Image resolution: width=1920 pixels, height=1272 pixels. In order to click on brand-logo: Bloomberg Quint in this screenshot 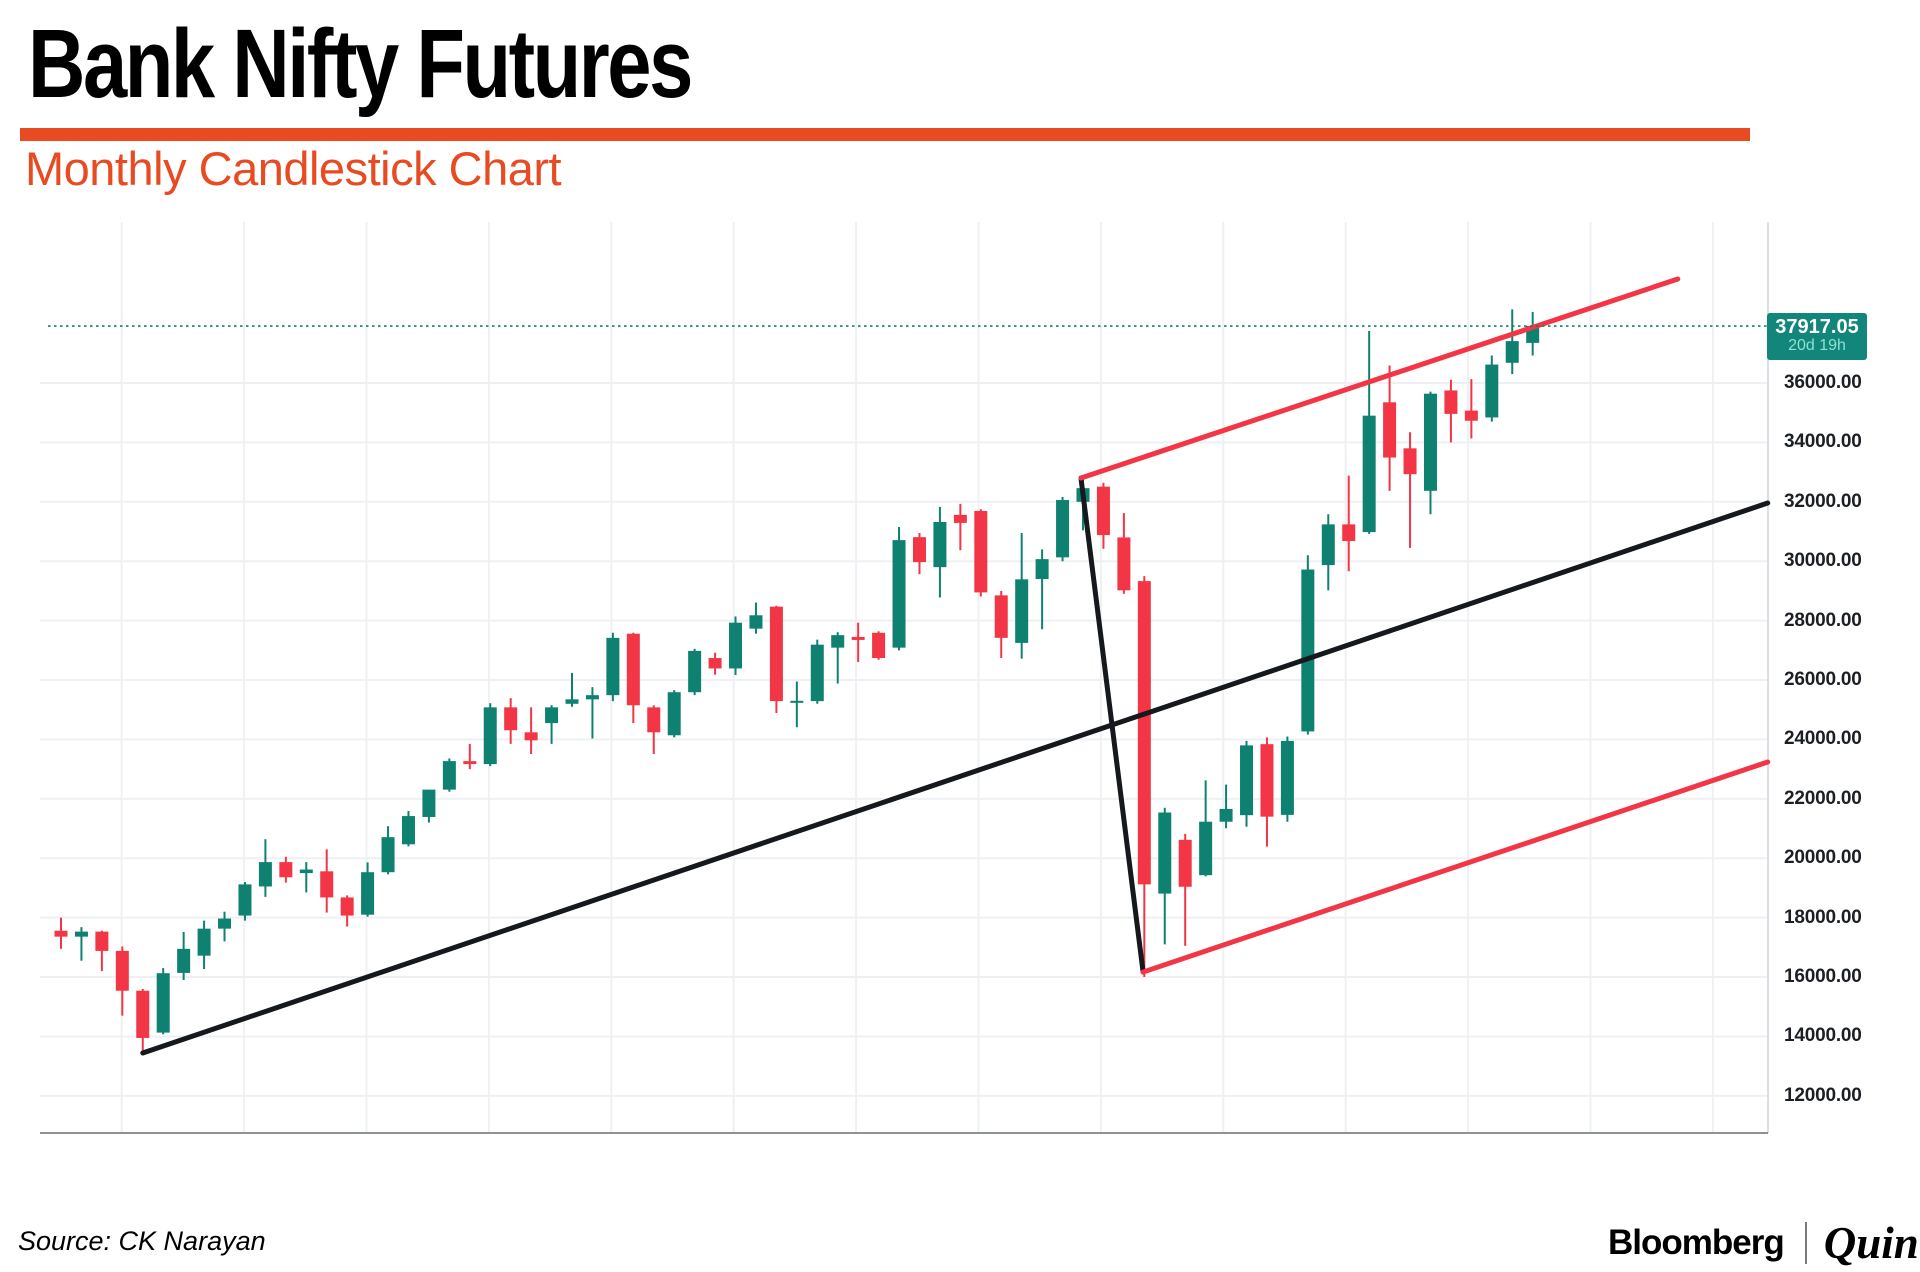, I will do `click(1764, 1243)`.